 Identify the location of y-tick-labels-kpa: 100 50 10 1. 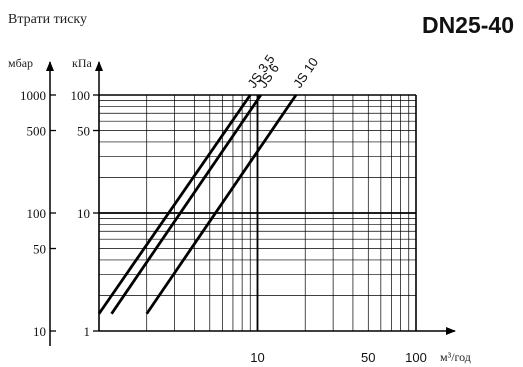
(81, 213).